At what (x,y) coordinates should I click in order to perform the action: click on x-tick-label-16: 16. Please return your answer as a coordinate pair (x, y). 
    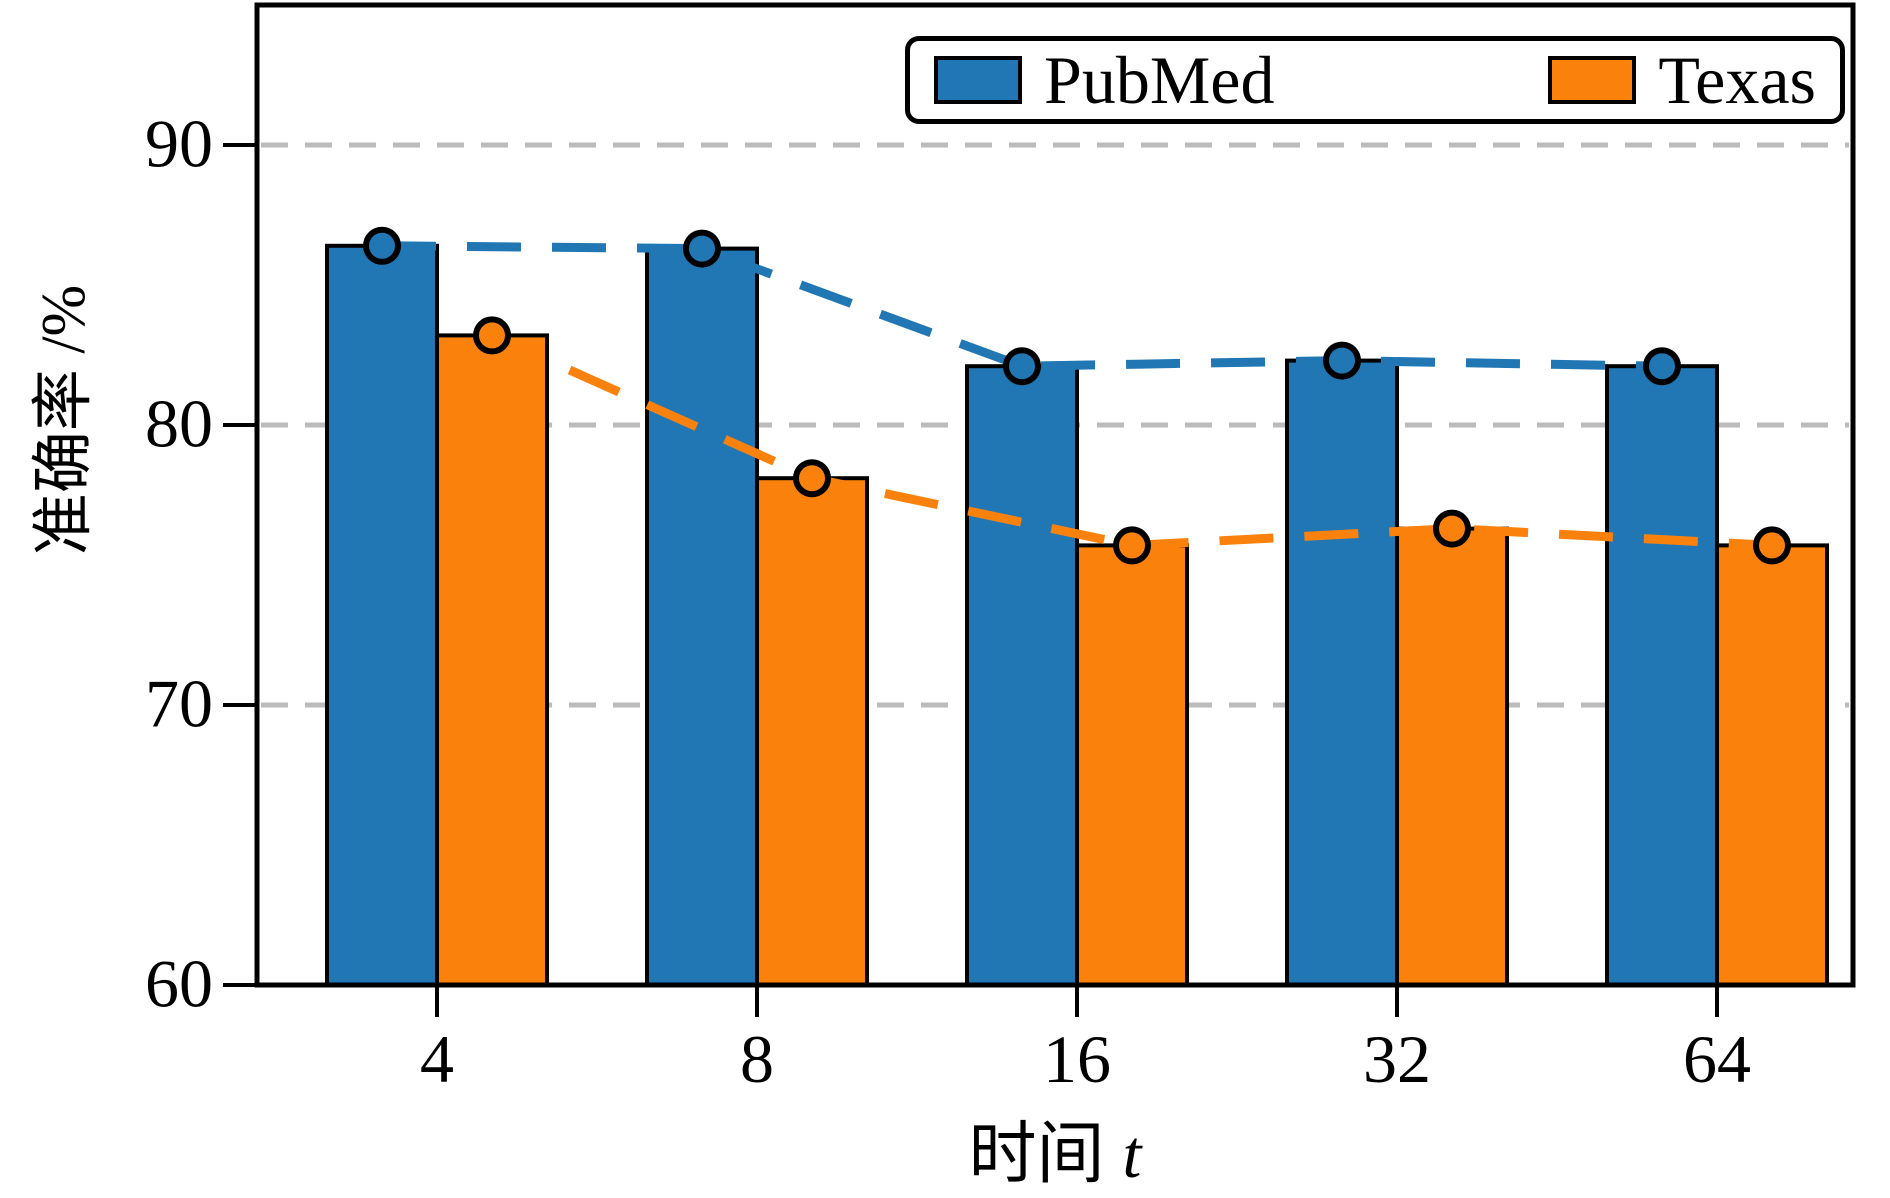
    Looking at the image, I should click on (1077, 1059).